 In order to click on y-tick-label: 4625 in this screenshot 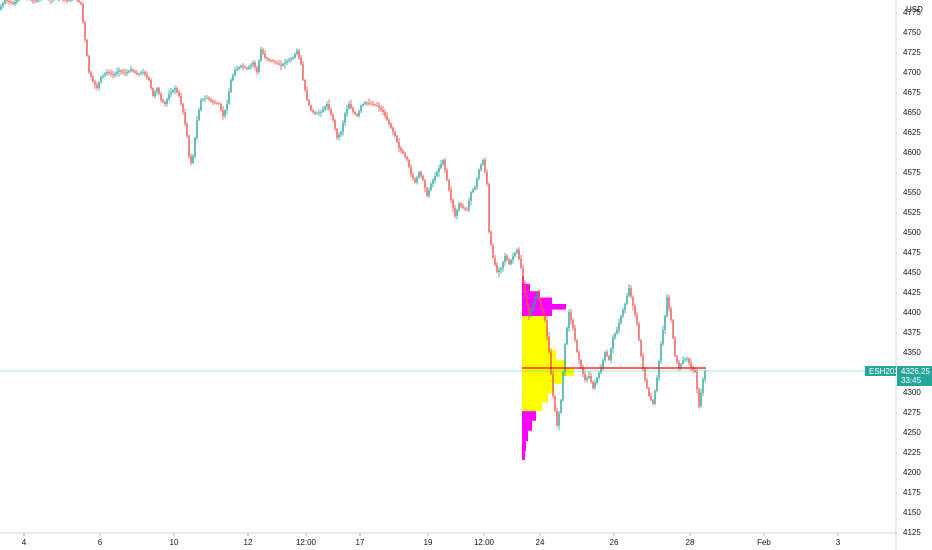, I will do `click(912, 132)`.